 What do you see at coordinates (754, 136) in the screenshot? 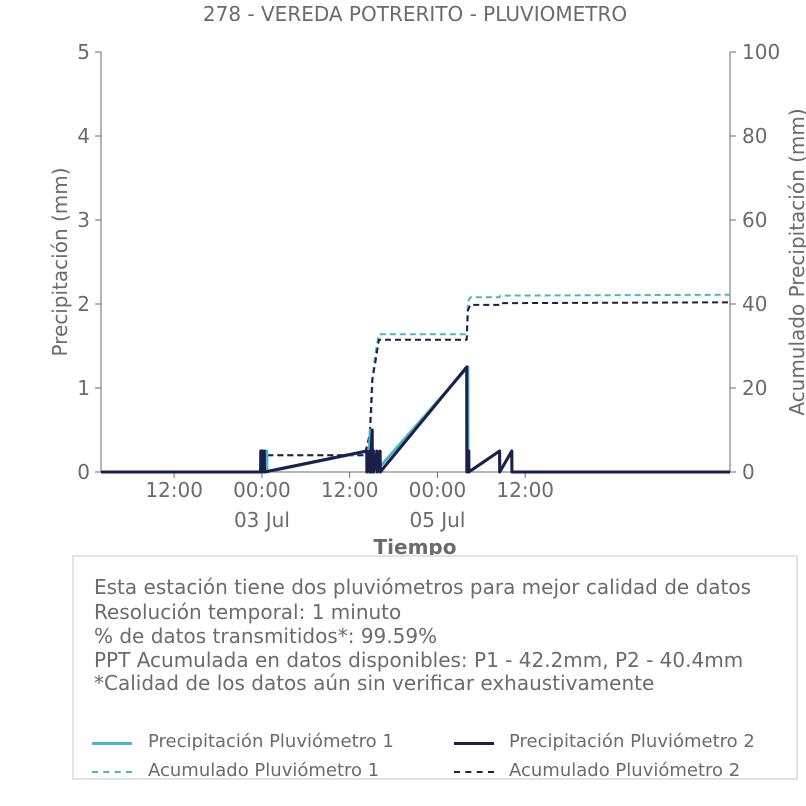
I see `y-right-tick-label: 80` at bounding box center [754, 136].